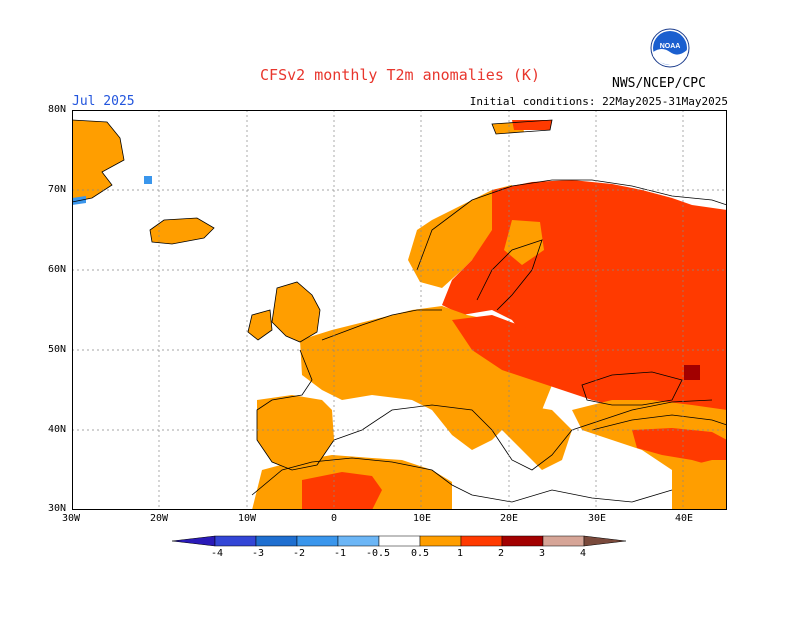 Image resolution: width=800 pixels, height=618 pixels. I want to click on colorbar-label-minus4: -4, so click(217, 553).